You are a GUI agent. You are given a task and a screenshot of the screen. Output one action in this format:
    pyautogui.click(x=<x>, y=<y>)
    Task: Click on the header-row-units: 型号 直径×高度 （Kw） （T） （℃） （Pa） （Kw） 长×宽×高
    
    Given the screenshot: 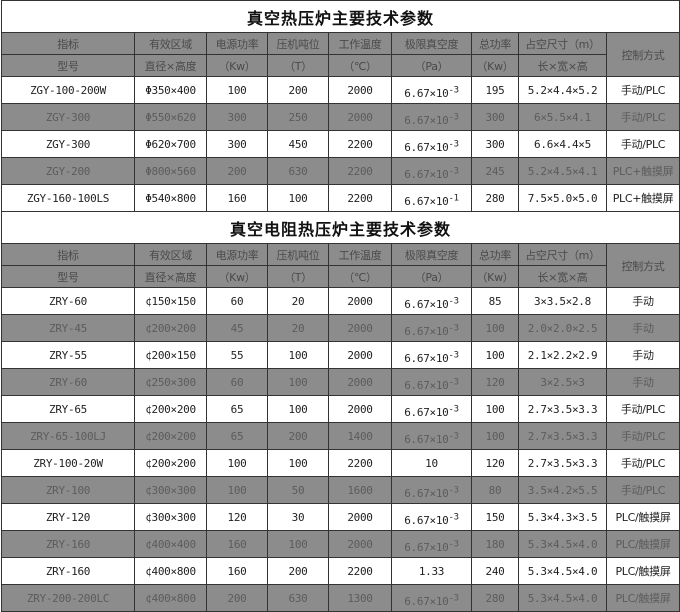 What is the action you would take?
    pyautogui.click(x=340, y=65)
    